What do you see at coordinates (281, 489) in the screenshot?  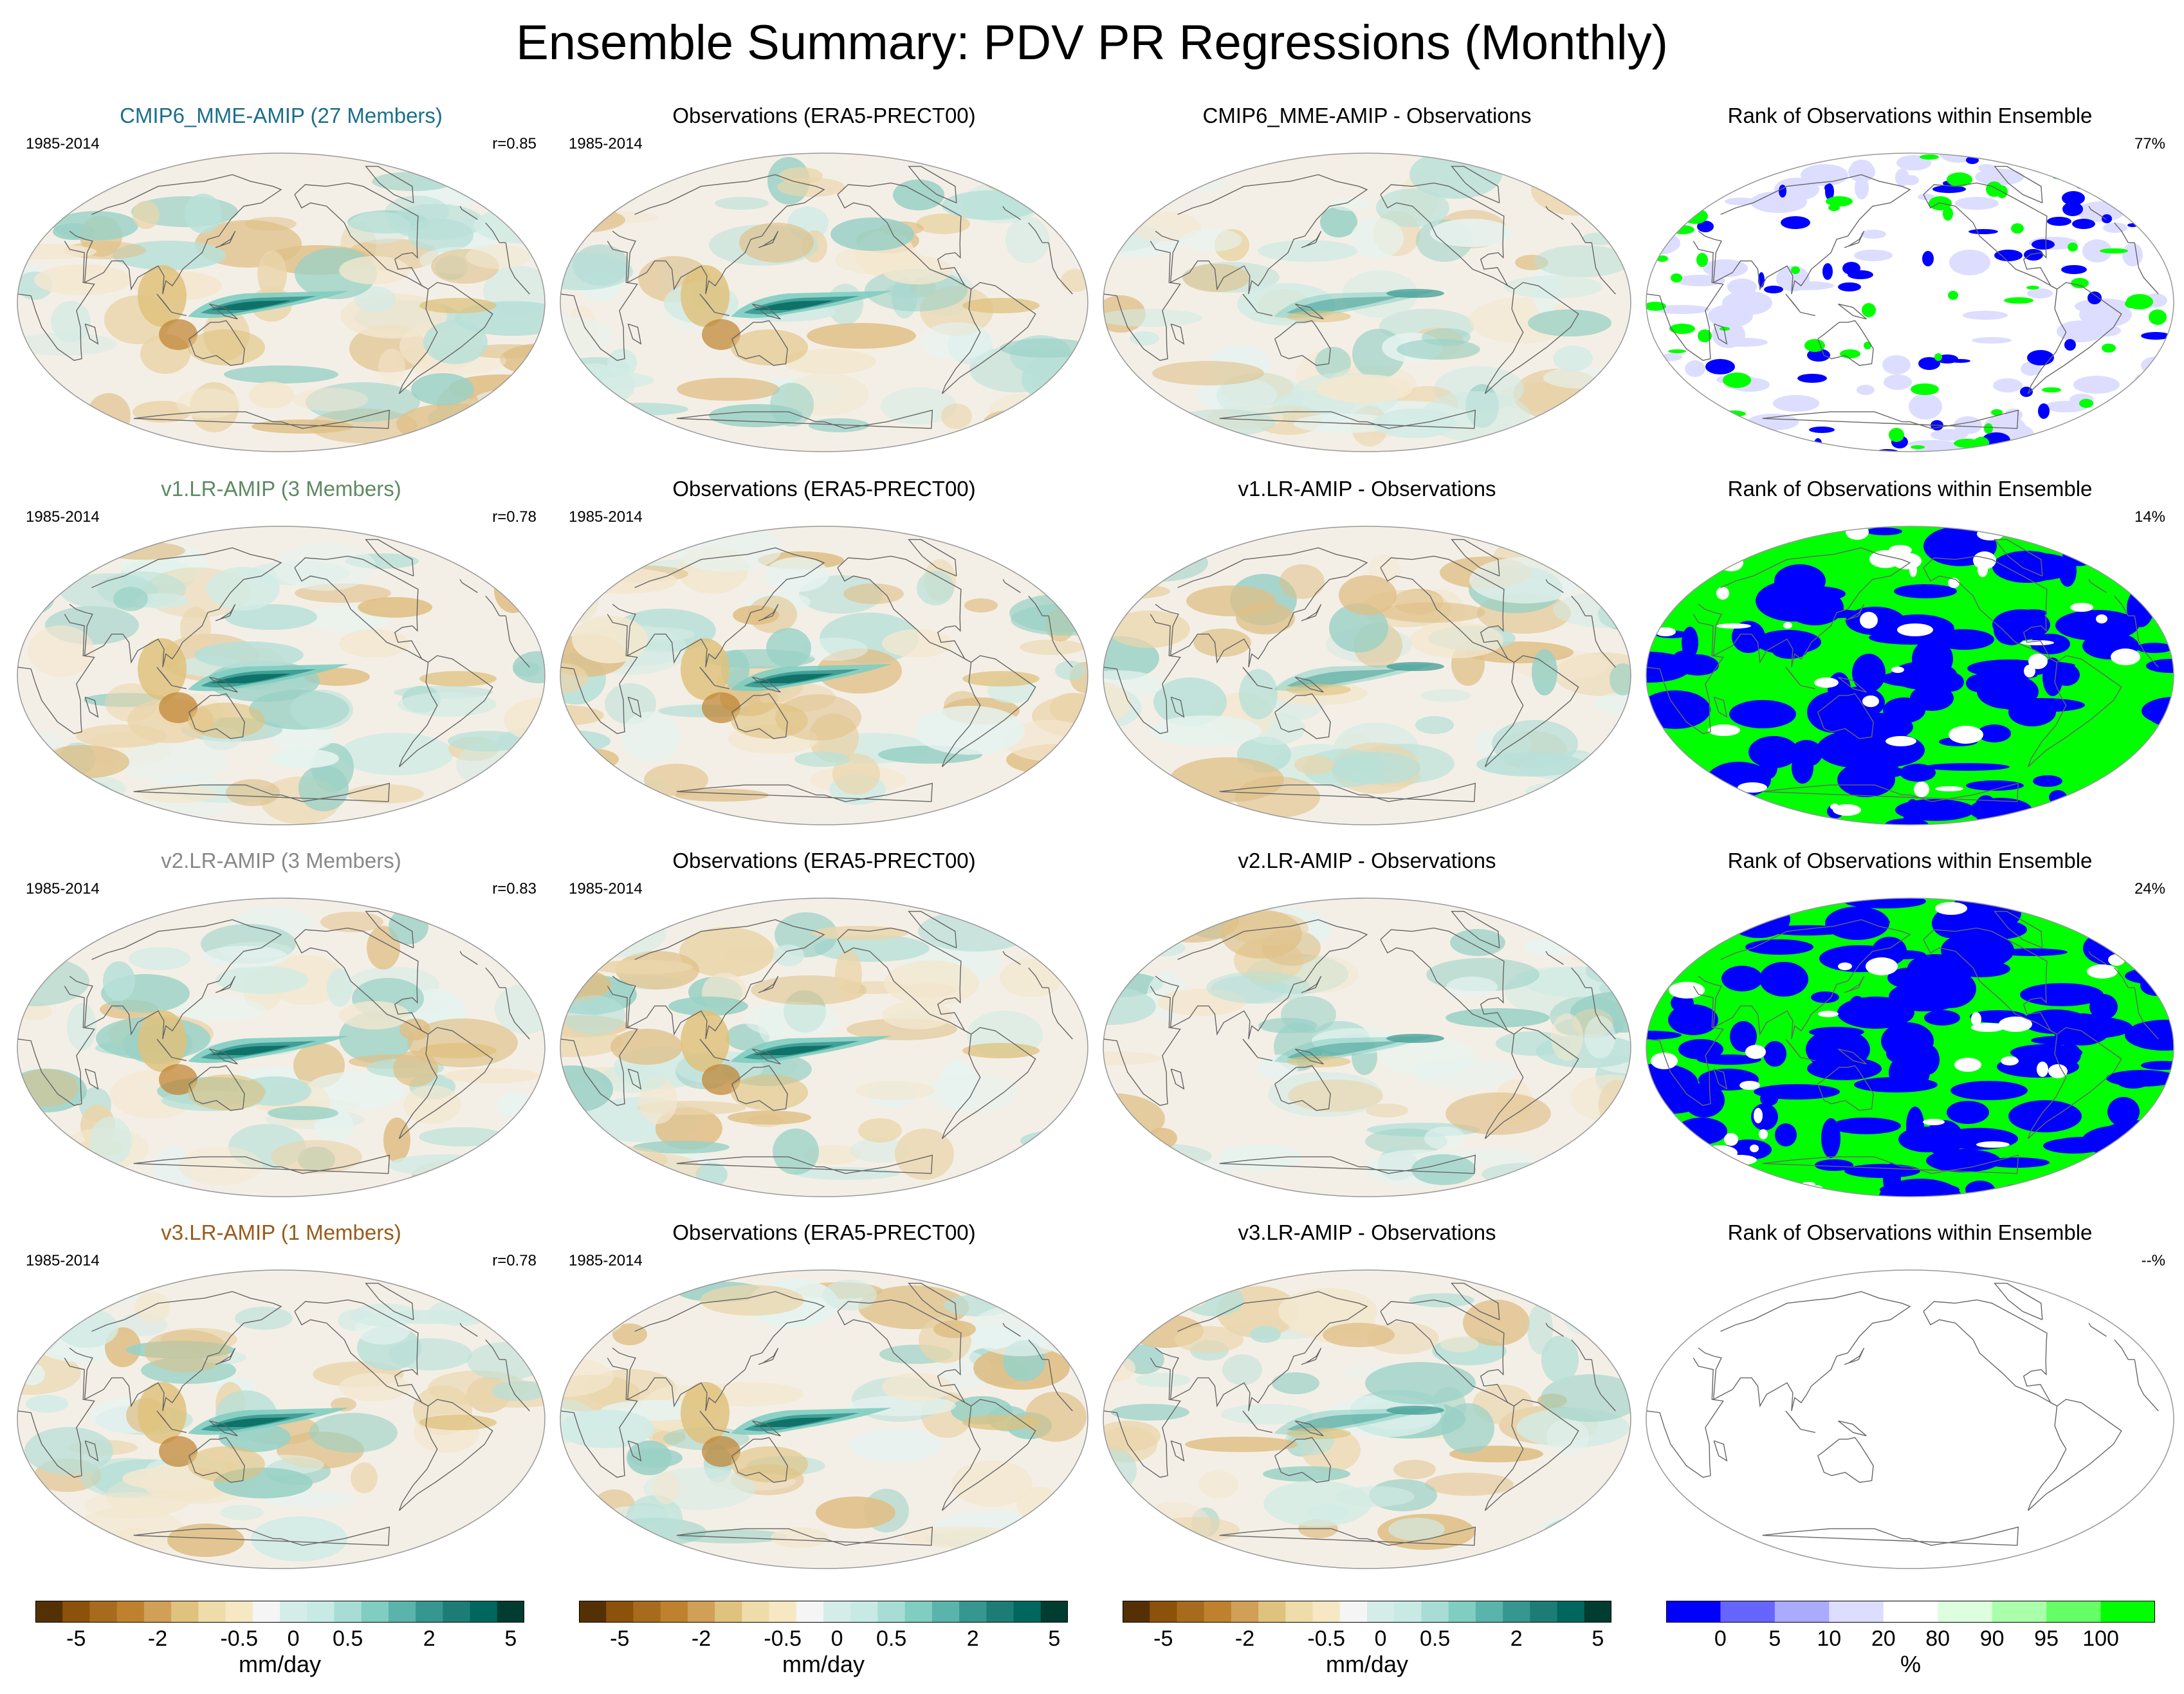 I see `panel-title: v1.LR-AMIP (3 Members)` at bounding box center [281, 489].